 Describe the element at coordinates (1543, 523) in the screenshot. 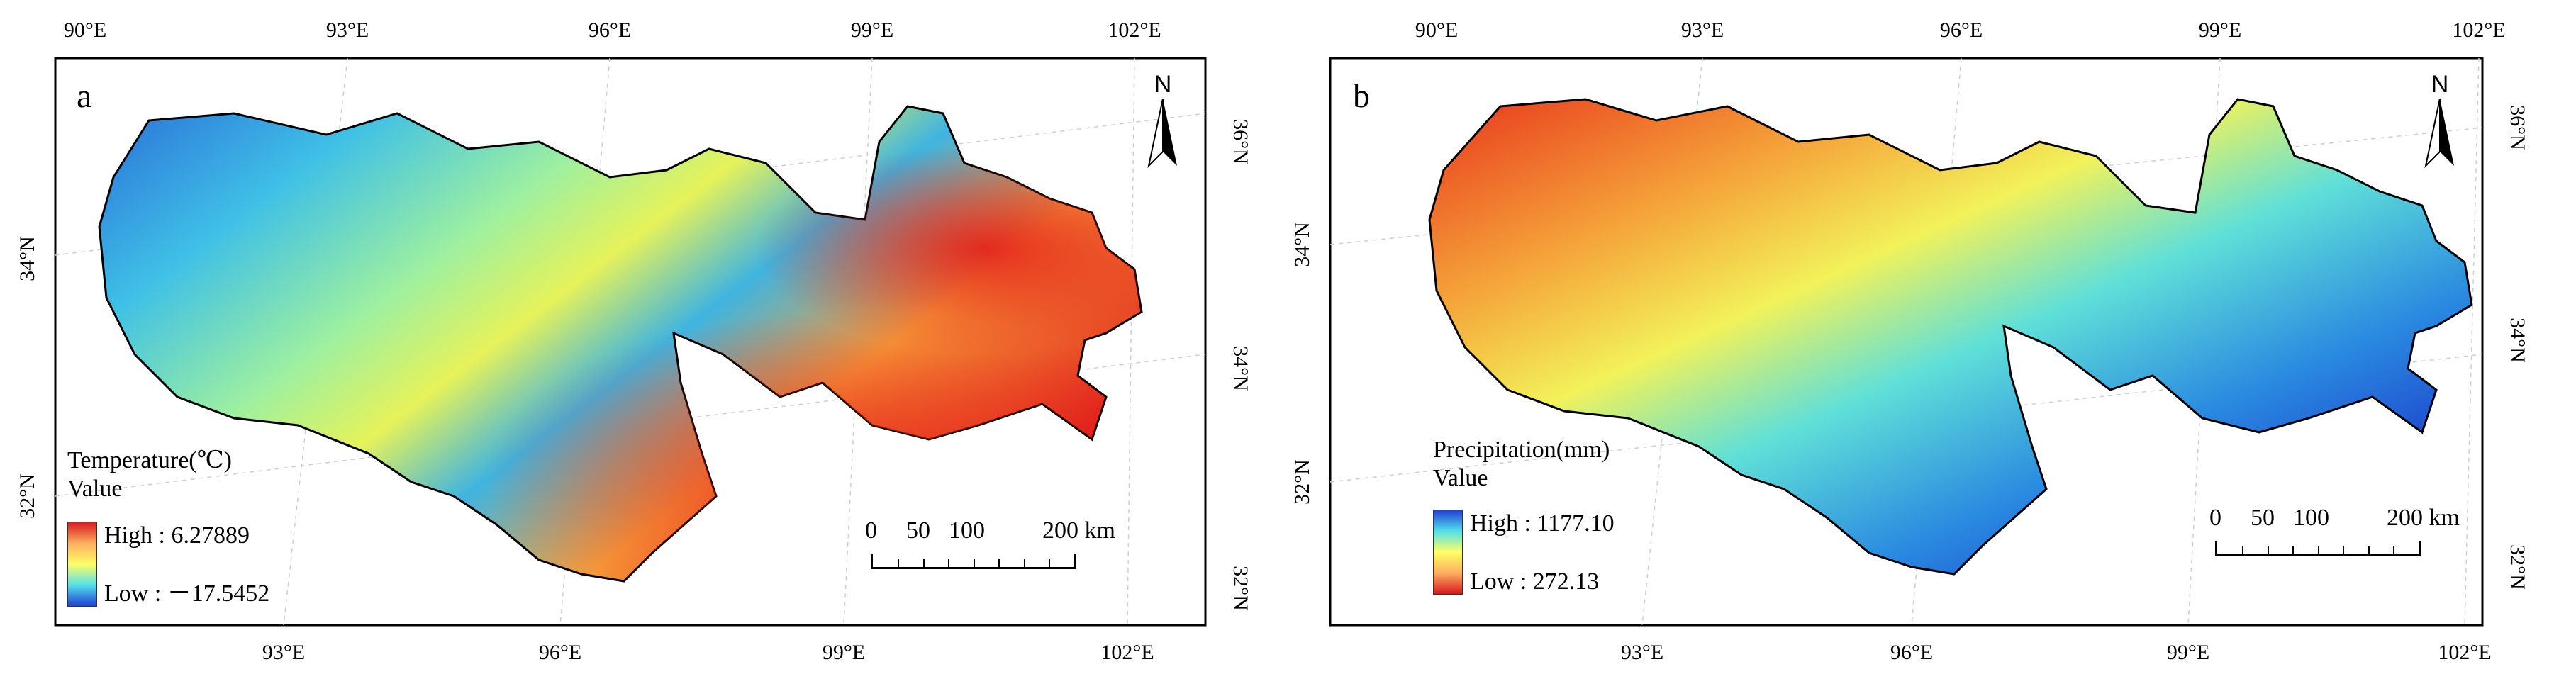

I see `legend-high: High : 1177.10` at that location.